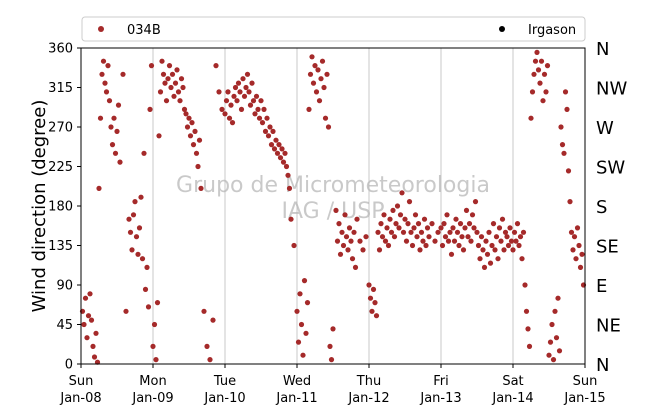 The image size is (650, 409). What do you see at coordinates (512, 381) in the screenshot?
I see `x-tick-day: Sat` at bounding box center [512, 381].